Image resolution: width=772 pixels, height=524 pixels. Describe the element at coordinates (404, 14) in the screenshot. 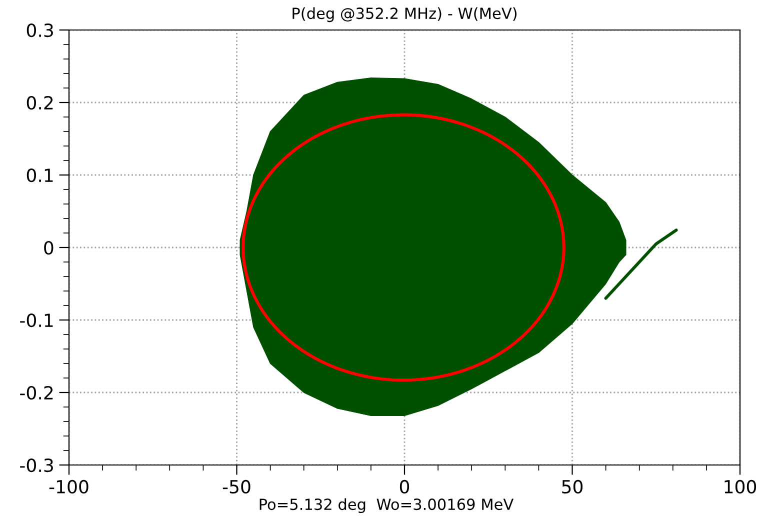

I see `chart-title: P(deg @352.2 MHz) - W(MeV)` at that location.